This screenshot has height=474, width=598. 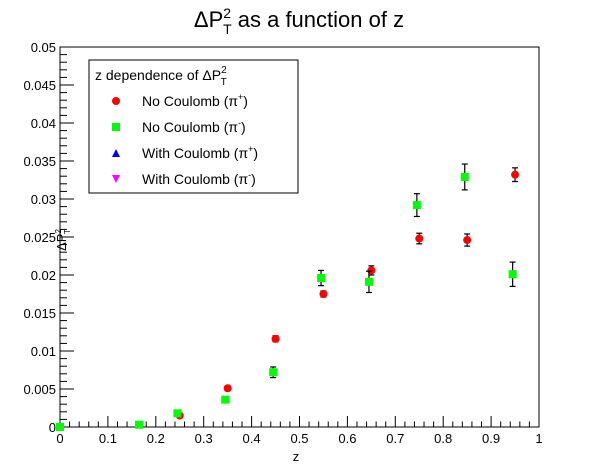 What do you see at coordinates (43, 199) in the screenshot?
I see `y-tick-label: 0.03` at bounding box center [43, 199].